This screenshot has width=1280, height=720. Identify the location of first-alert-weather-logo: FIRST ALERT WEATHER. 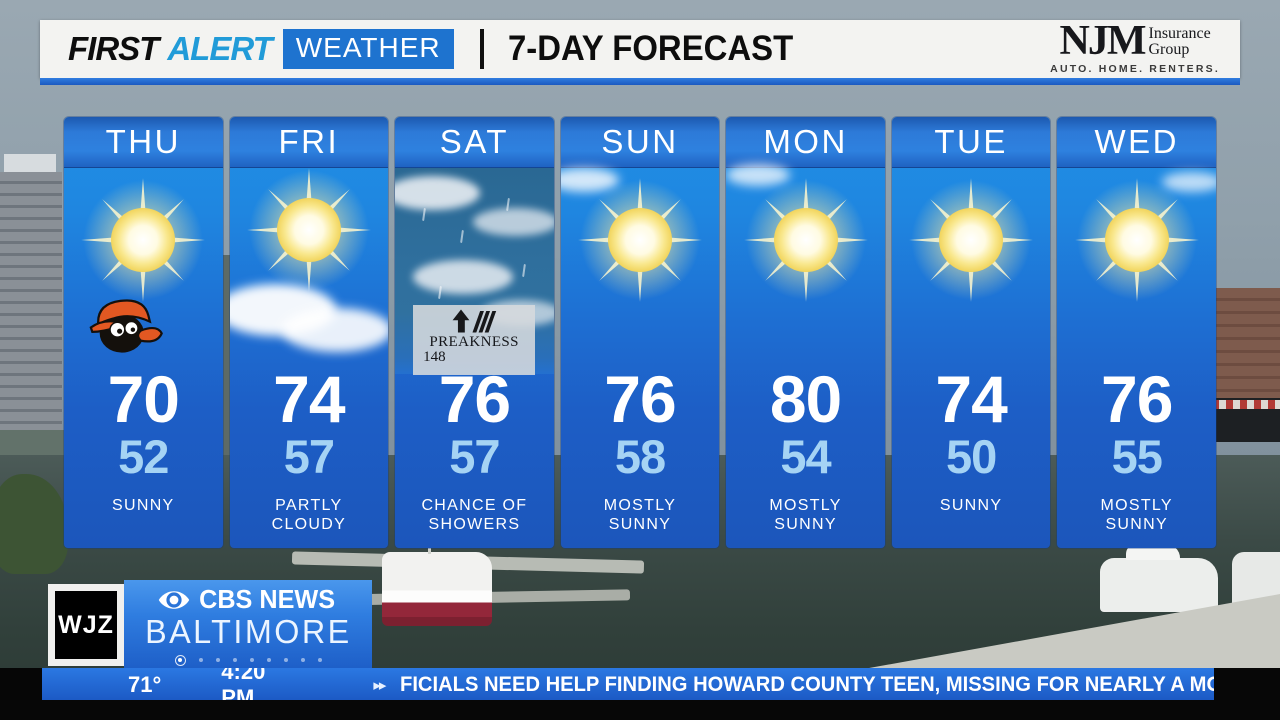
(261, 49).